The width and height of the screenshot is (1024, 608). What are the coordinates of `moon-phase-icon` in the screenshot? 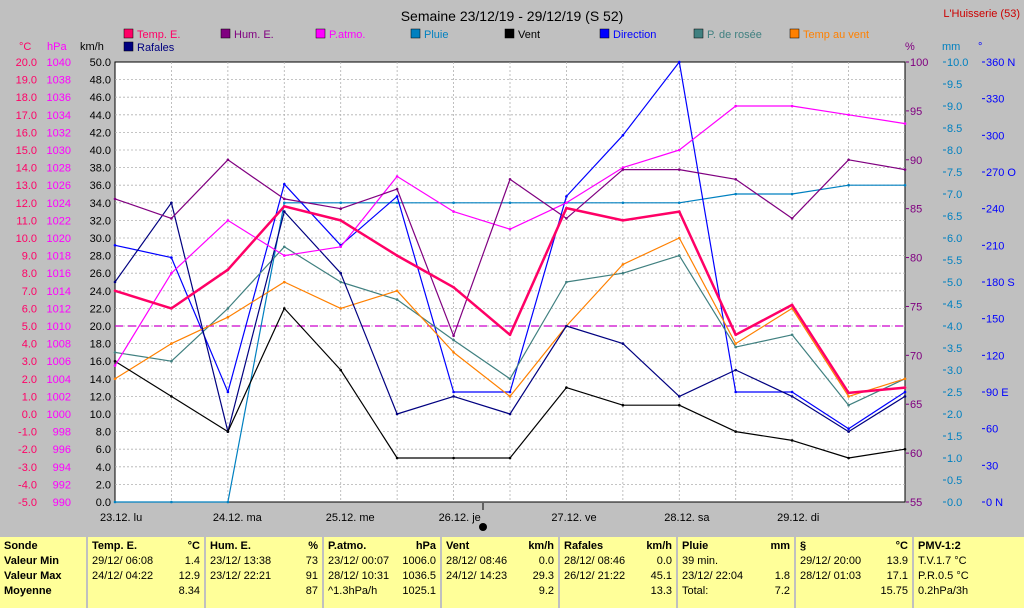 It's located at (483, 527).